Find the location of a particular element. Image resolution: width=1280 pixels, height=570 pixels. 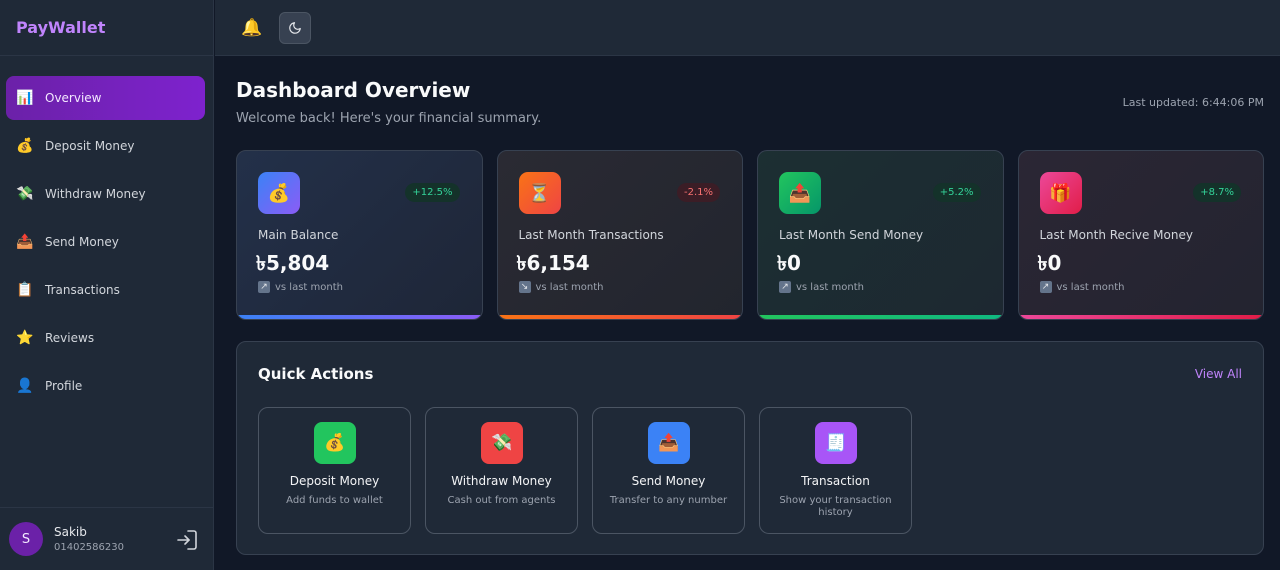

stat-label: Last Month Transactions is located at coordinates (591, 235).